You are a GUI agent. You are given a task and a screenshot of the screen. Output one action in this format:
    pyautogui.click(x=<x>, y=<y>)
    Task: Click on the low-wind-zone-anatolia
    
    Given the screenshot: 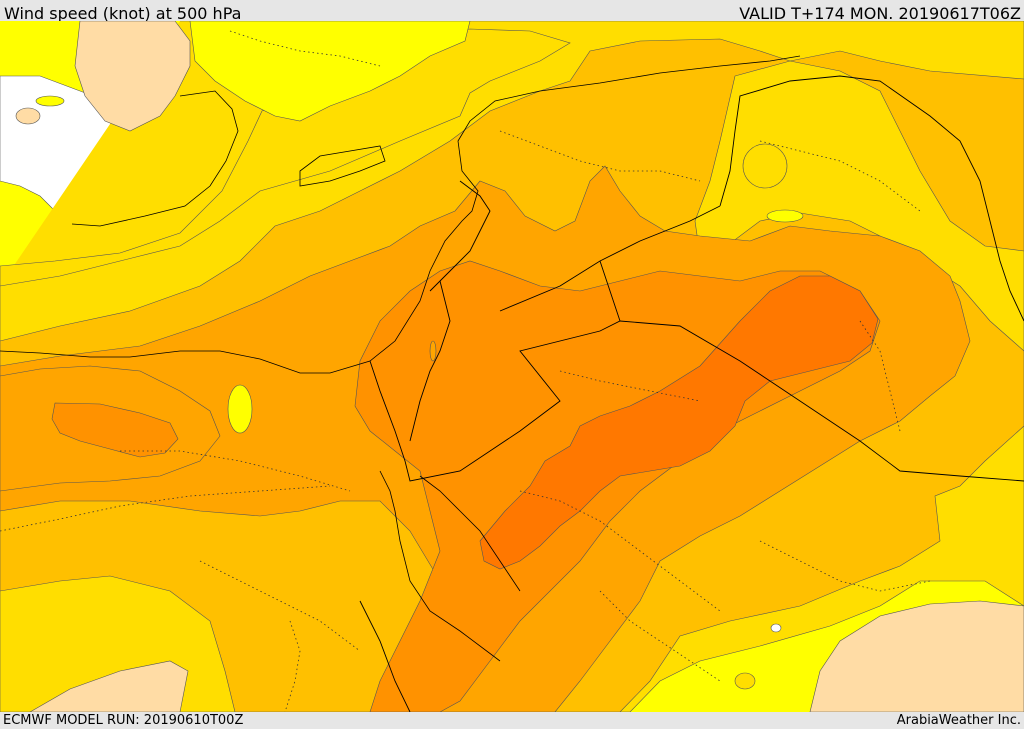 What is the action you would take?
    pyautogui.click(x=132, y=76)
    